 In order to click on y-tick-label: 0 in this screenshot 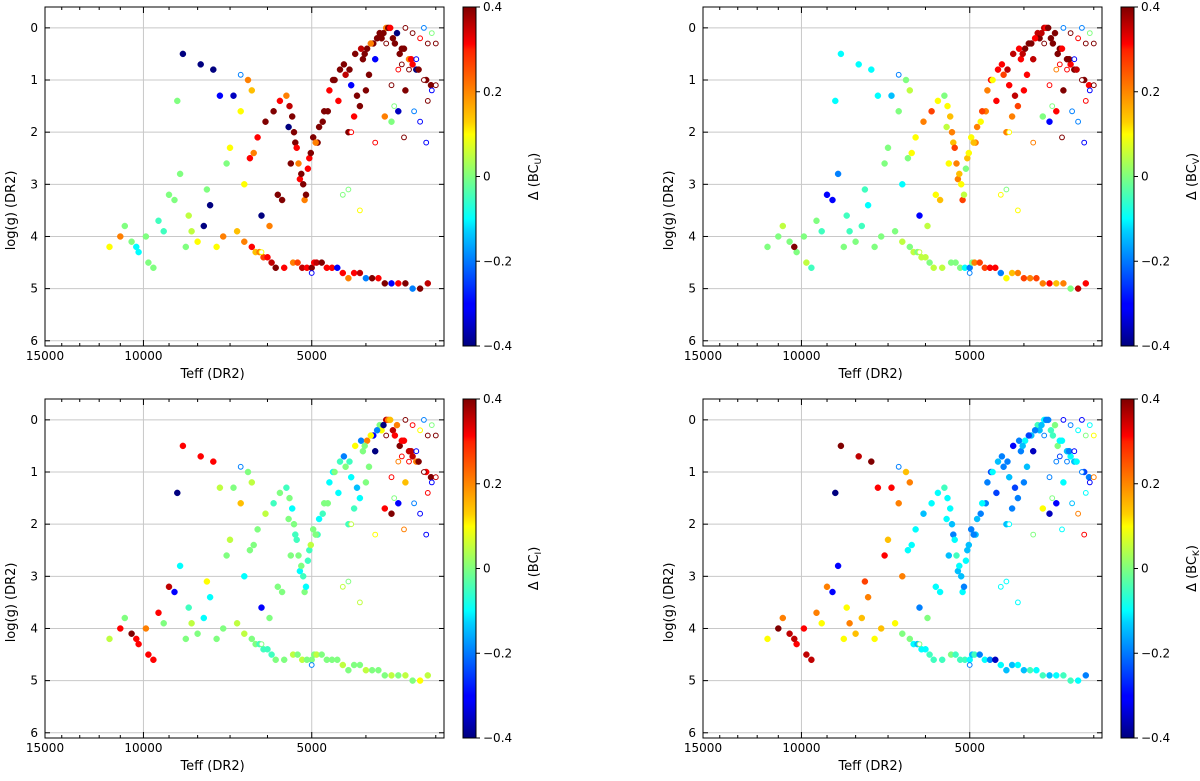, I will do `click(34, 420)`.